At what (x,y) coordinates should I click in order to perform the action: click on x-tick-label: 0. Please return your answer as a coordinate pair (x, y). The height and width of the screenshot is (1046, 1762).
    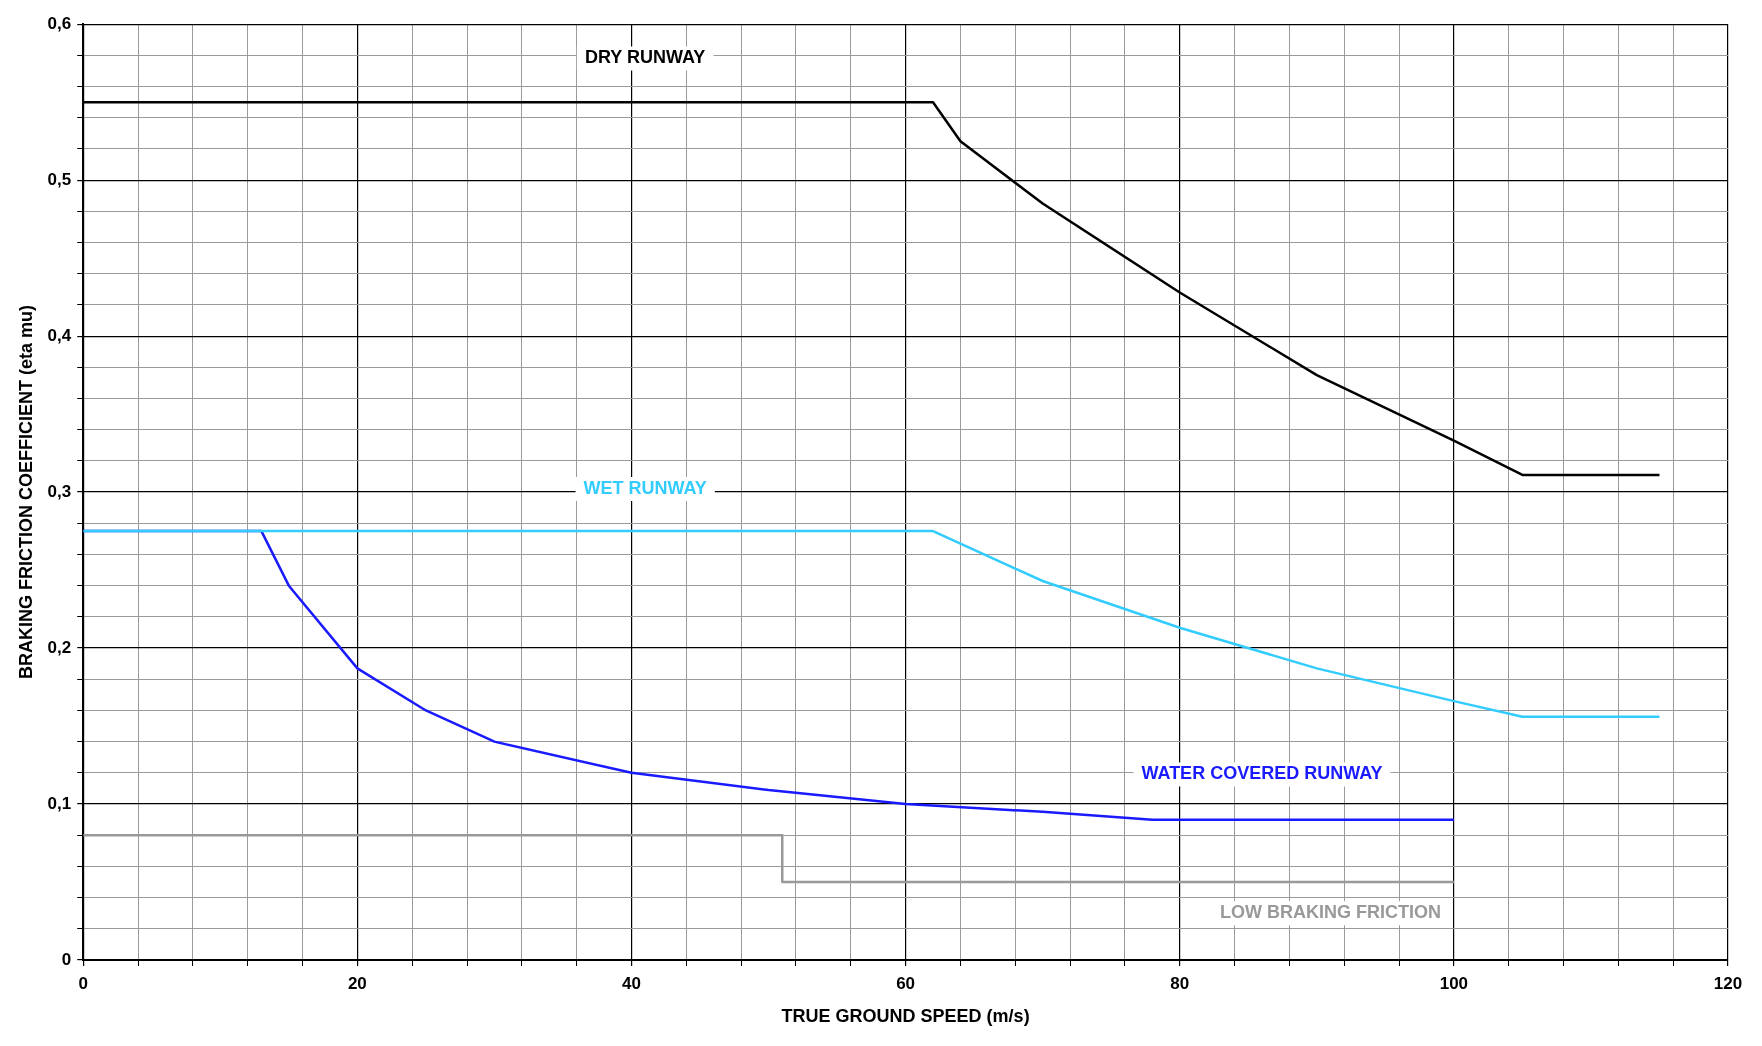
    Looking at the image, I should click on (83, 983).